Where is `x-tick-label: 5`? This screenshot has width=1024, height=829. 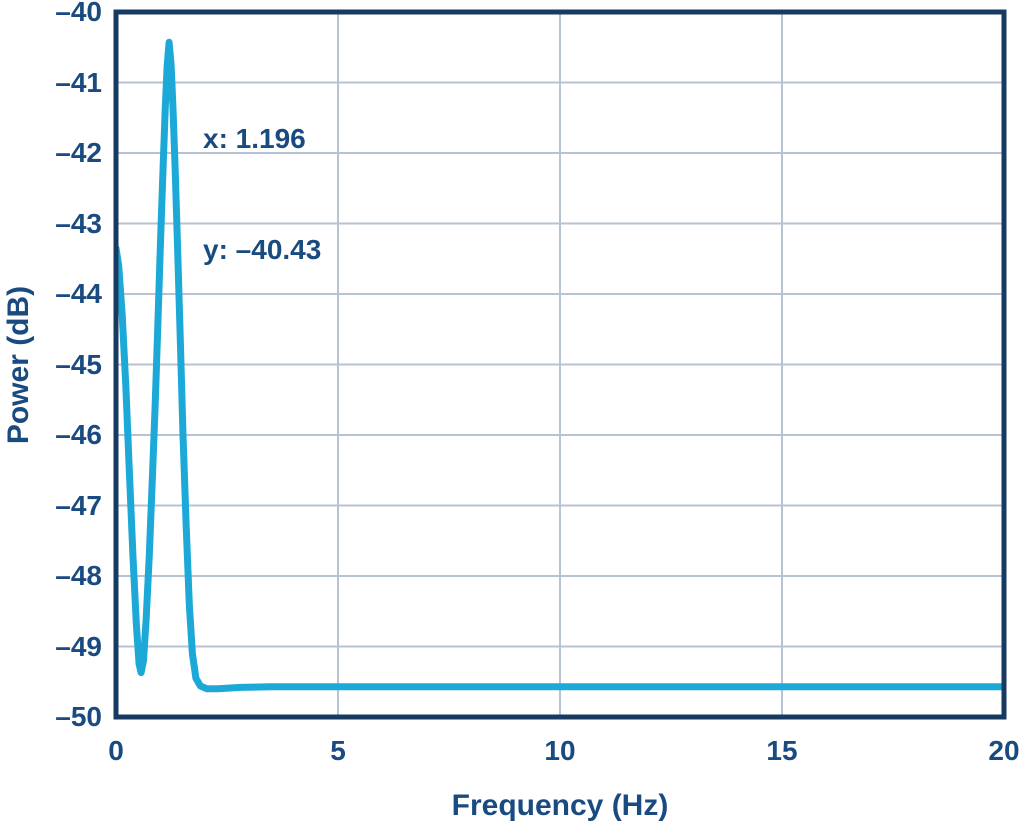
x-tick-label: 5 is located at coordinates (338, 750).